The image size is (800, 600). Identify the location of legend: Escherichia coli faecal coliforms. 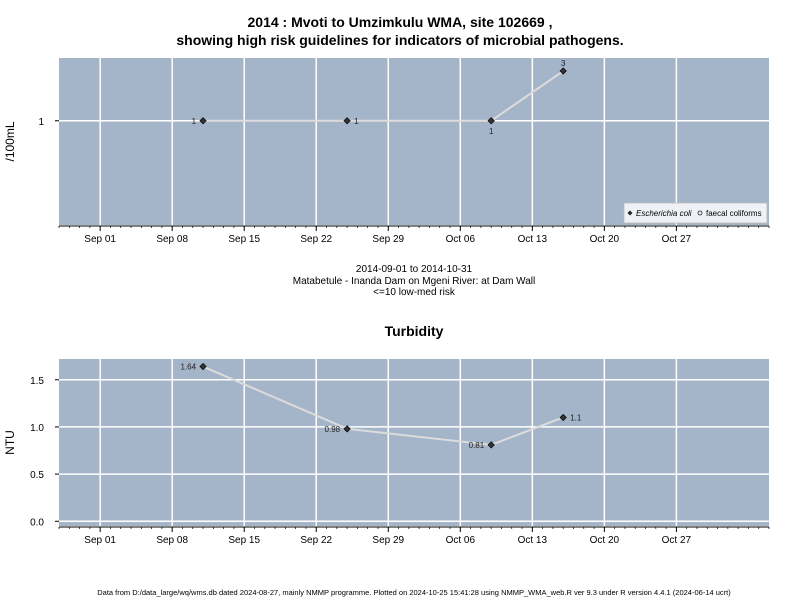
(695, 213).